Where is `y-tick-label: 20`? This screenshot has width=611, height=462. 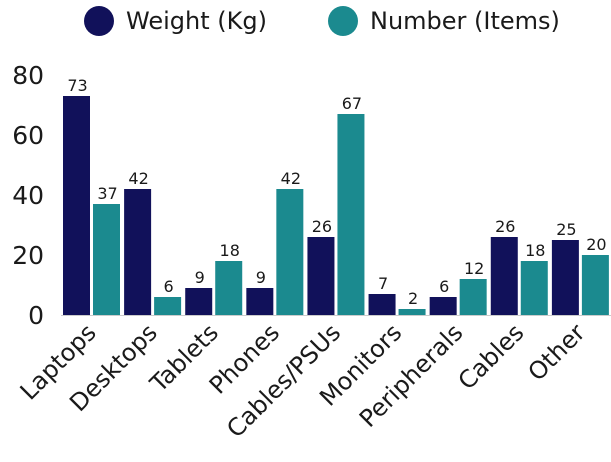 y-tick-label: 20 is located at coordinates (28, 255).